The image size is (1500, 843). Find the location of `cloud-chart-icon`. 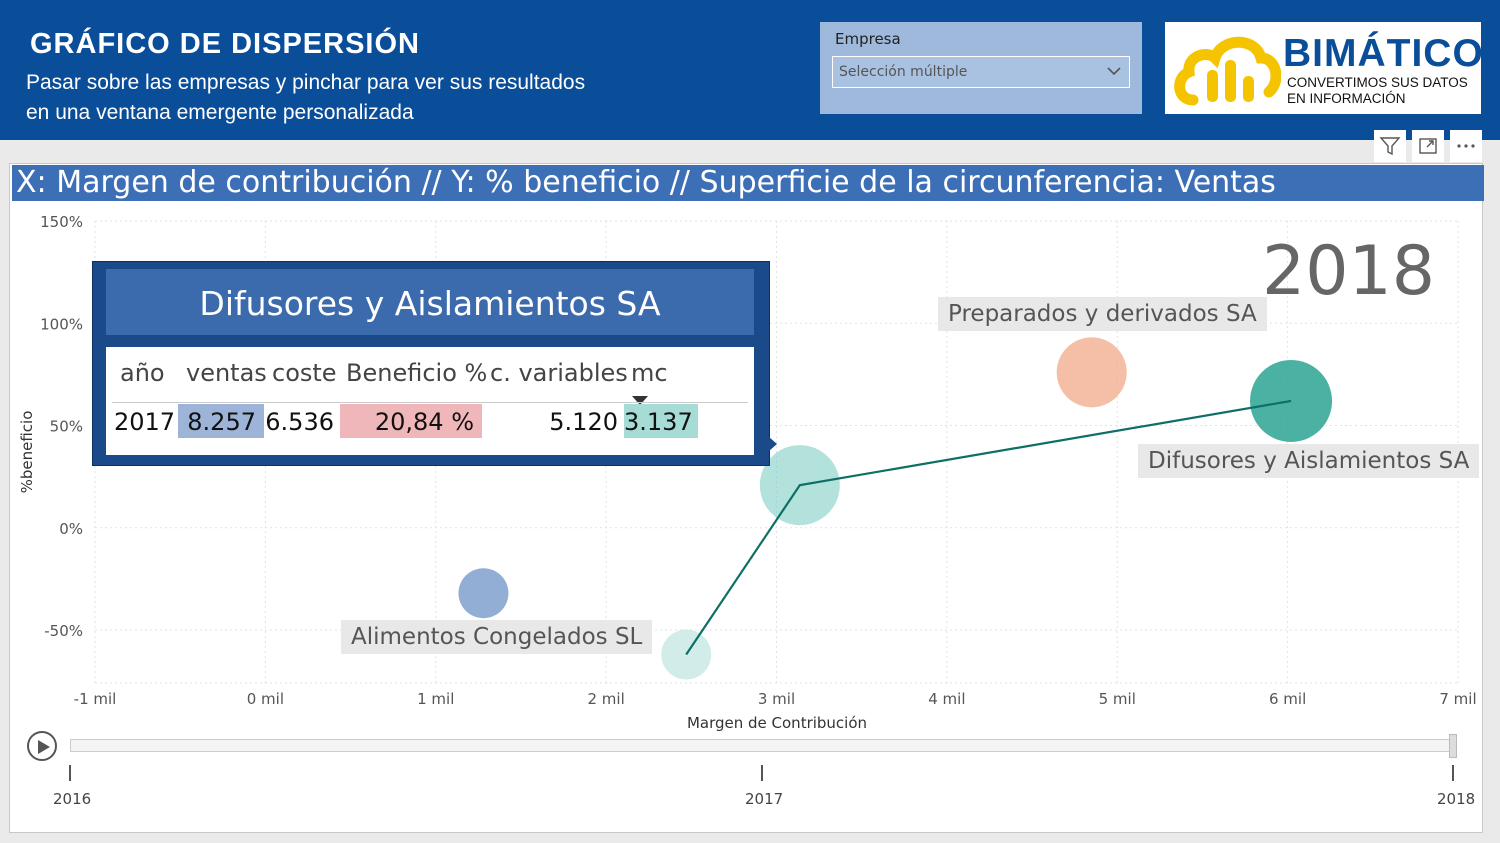

cloud-chart-icon is located at coordinates (1227, 71).